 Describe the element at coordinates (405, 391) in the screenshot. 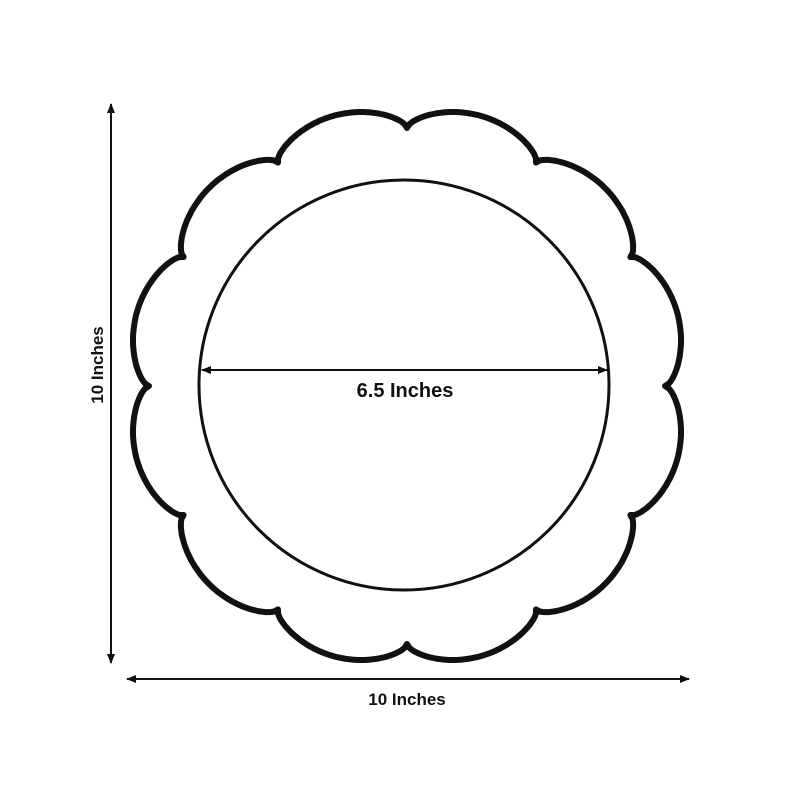

I see `inner-diameter-label: 6.5 Inches` at that location.